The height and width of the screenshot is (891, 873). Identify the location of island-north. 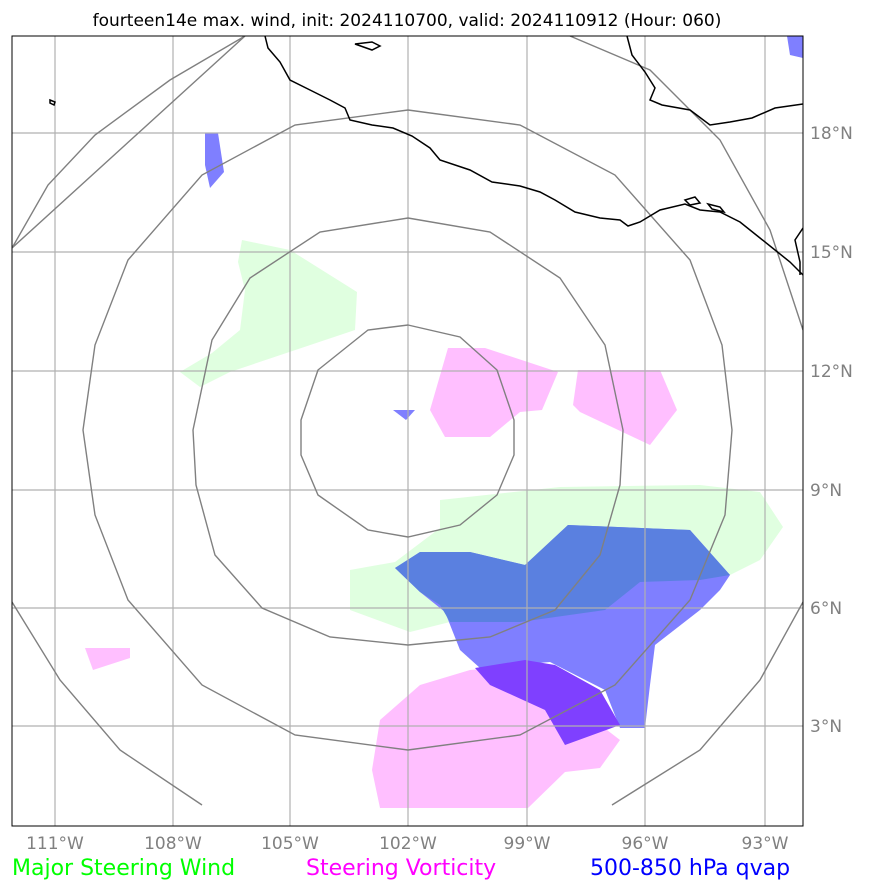
(368, 46).